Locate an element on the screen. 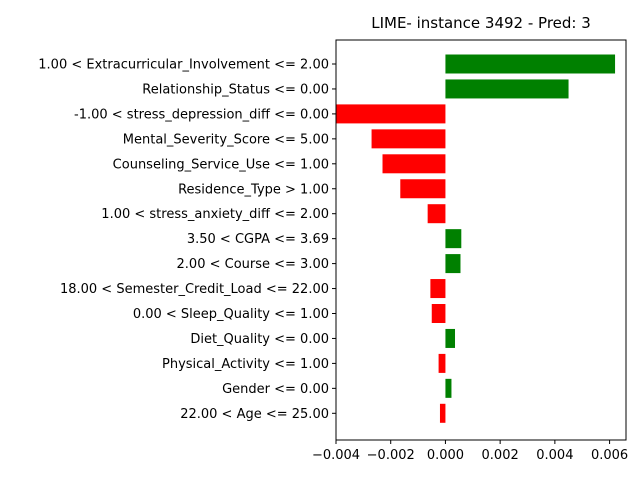 The image size is (640, 480). x-tick-label: 0.004 is located at coordinates (554, 455).